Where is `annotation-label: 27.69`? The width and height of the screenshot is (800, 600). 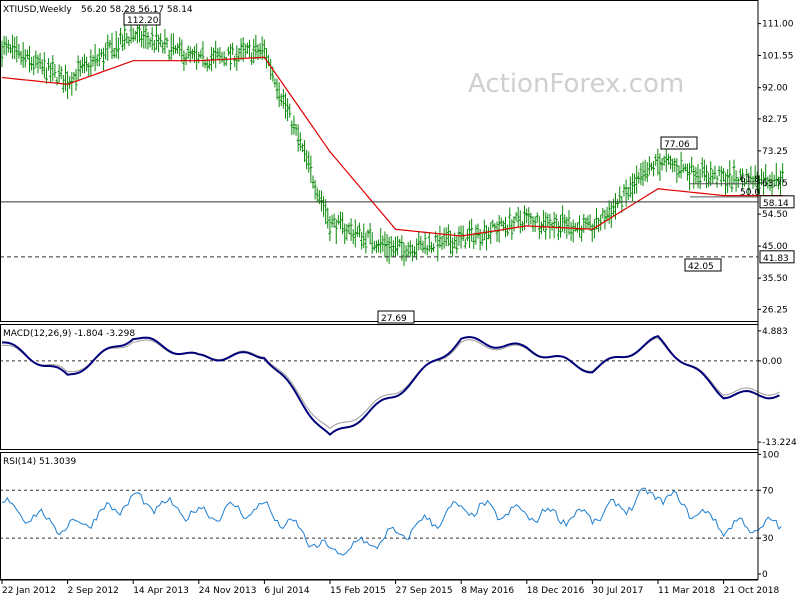 annotation-label: 27.69 is located at coordinates (394, 319).